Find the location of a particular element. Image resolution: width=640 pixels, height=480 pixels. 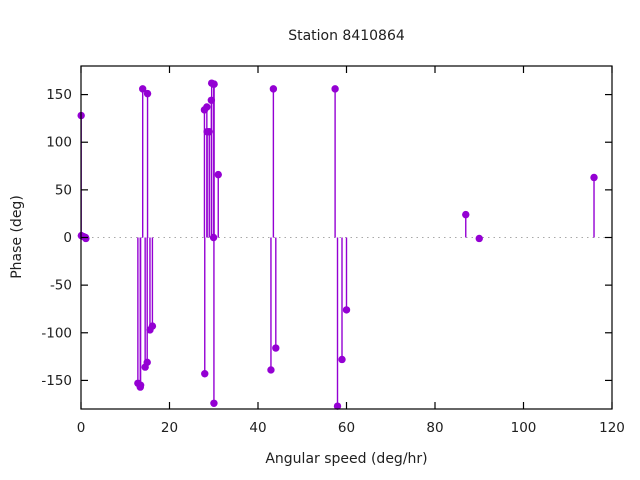

y-tick-label: -100 is located at coordinates (56, 333).